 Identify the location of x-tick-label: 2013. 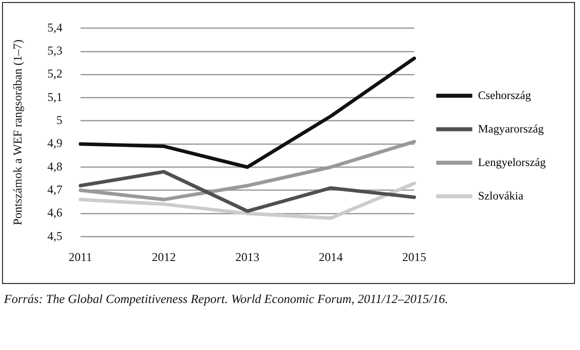
(247, 257).